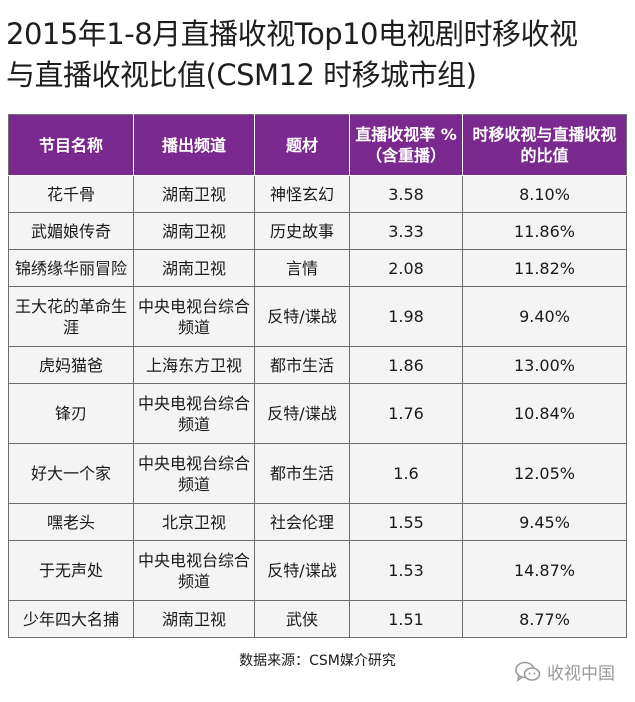 This screenshot has height=702, width=635. Describe the element at coordinates (544, 473) in the screenshot. I see `timeshift-ratio-cell: 12.05%` at that location.